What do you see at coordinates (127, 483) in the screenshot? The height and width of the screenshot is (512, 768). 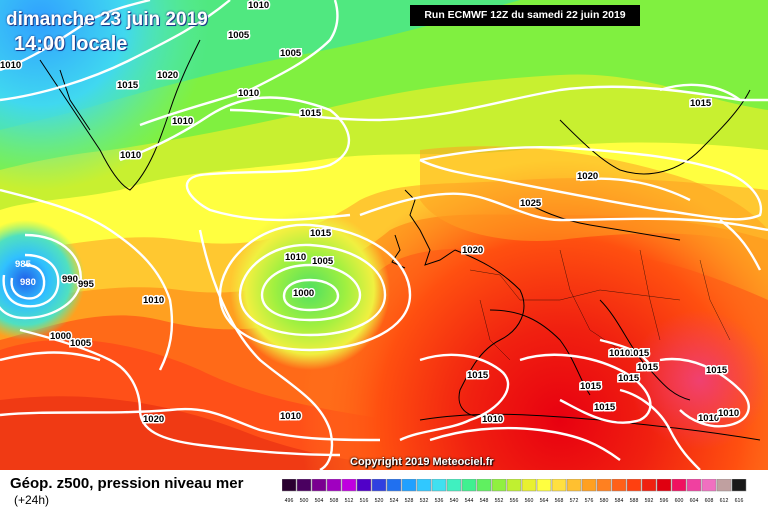 I see `legend-title: Géop. z500, pression niveau mer` at bounding box center [127, 483].